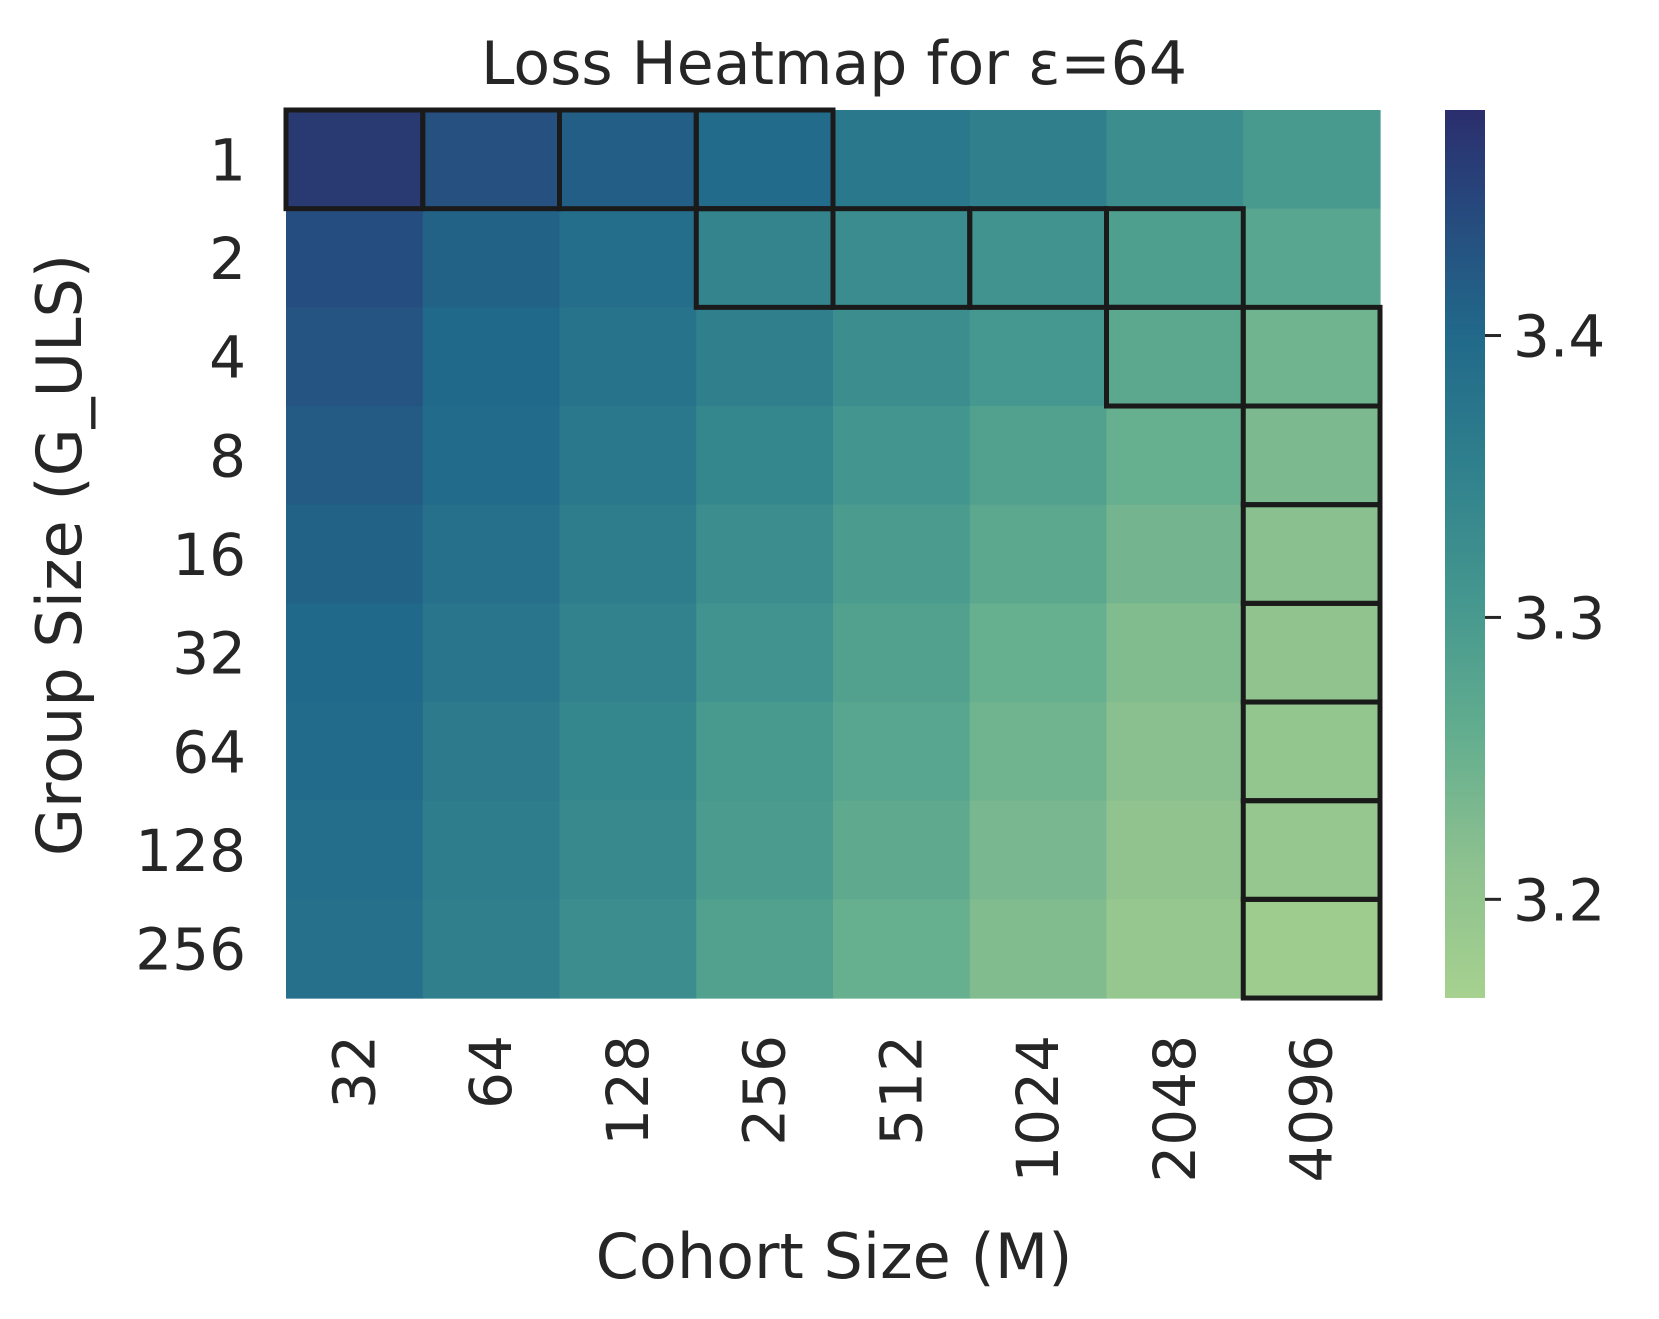 This screenshot has height=1319, width=1659. I want to click on y-tick-label: 1, so click(227, 160).